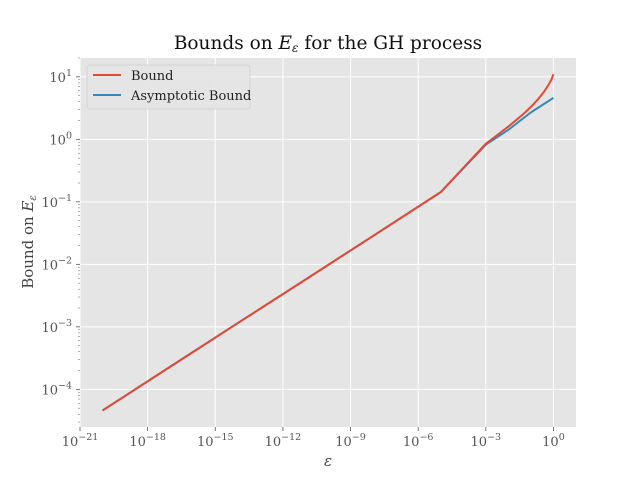  I want to click on y-tick-label-exponent: −2, so click(65, 260).